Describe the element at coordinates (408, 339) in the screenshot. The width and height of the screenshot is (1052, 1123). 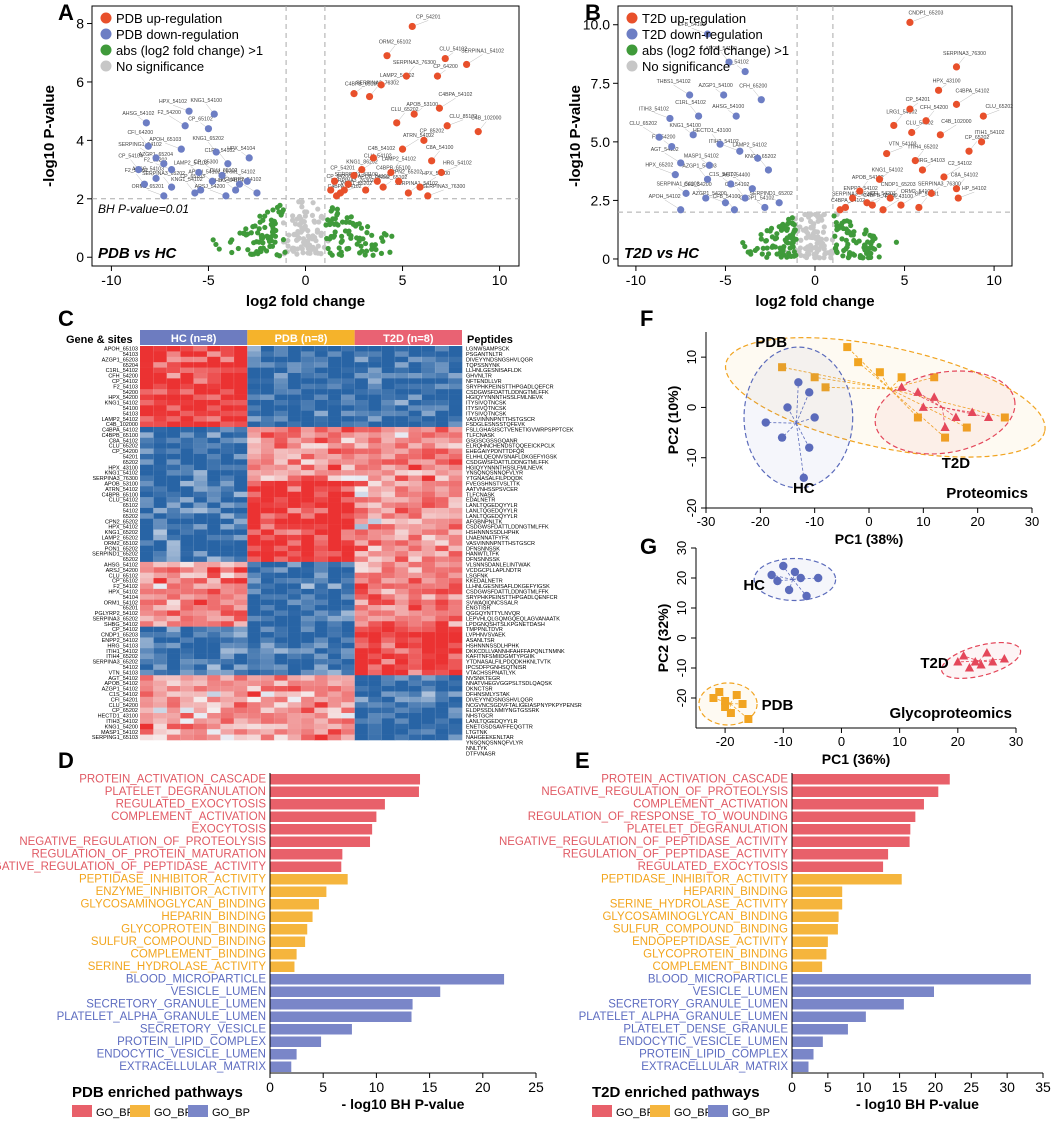
I see `heatmap-group-label: T2D (n=8)` at that location.